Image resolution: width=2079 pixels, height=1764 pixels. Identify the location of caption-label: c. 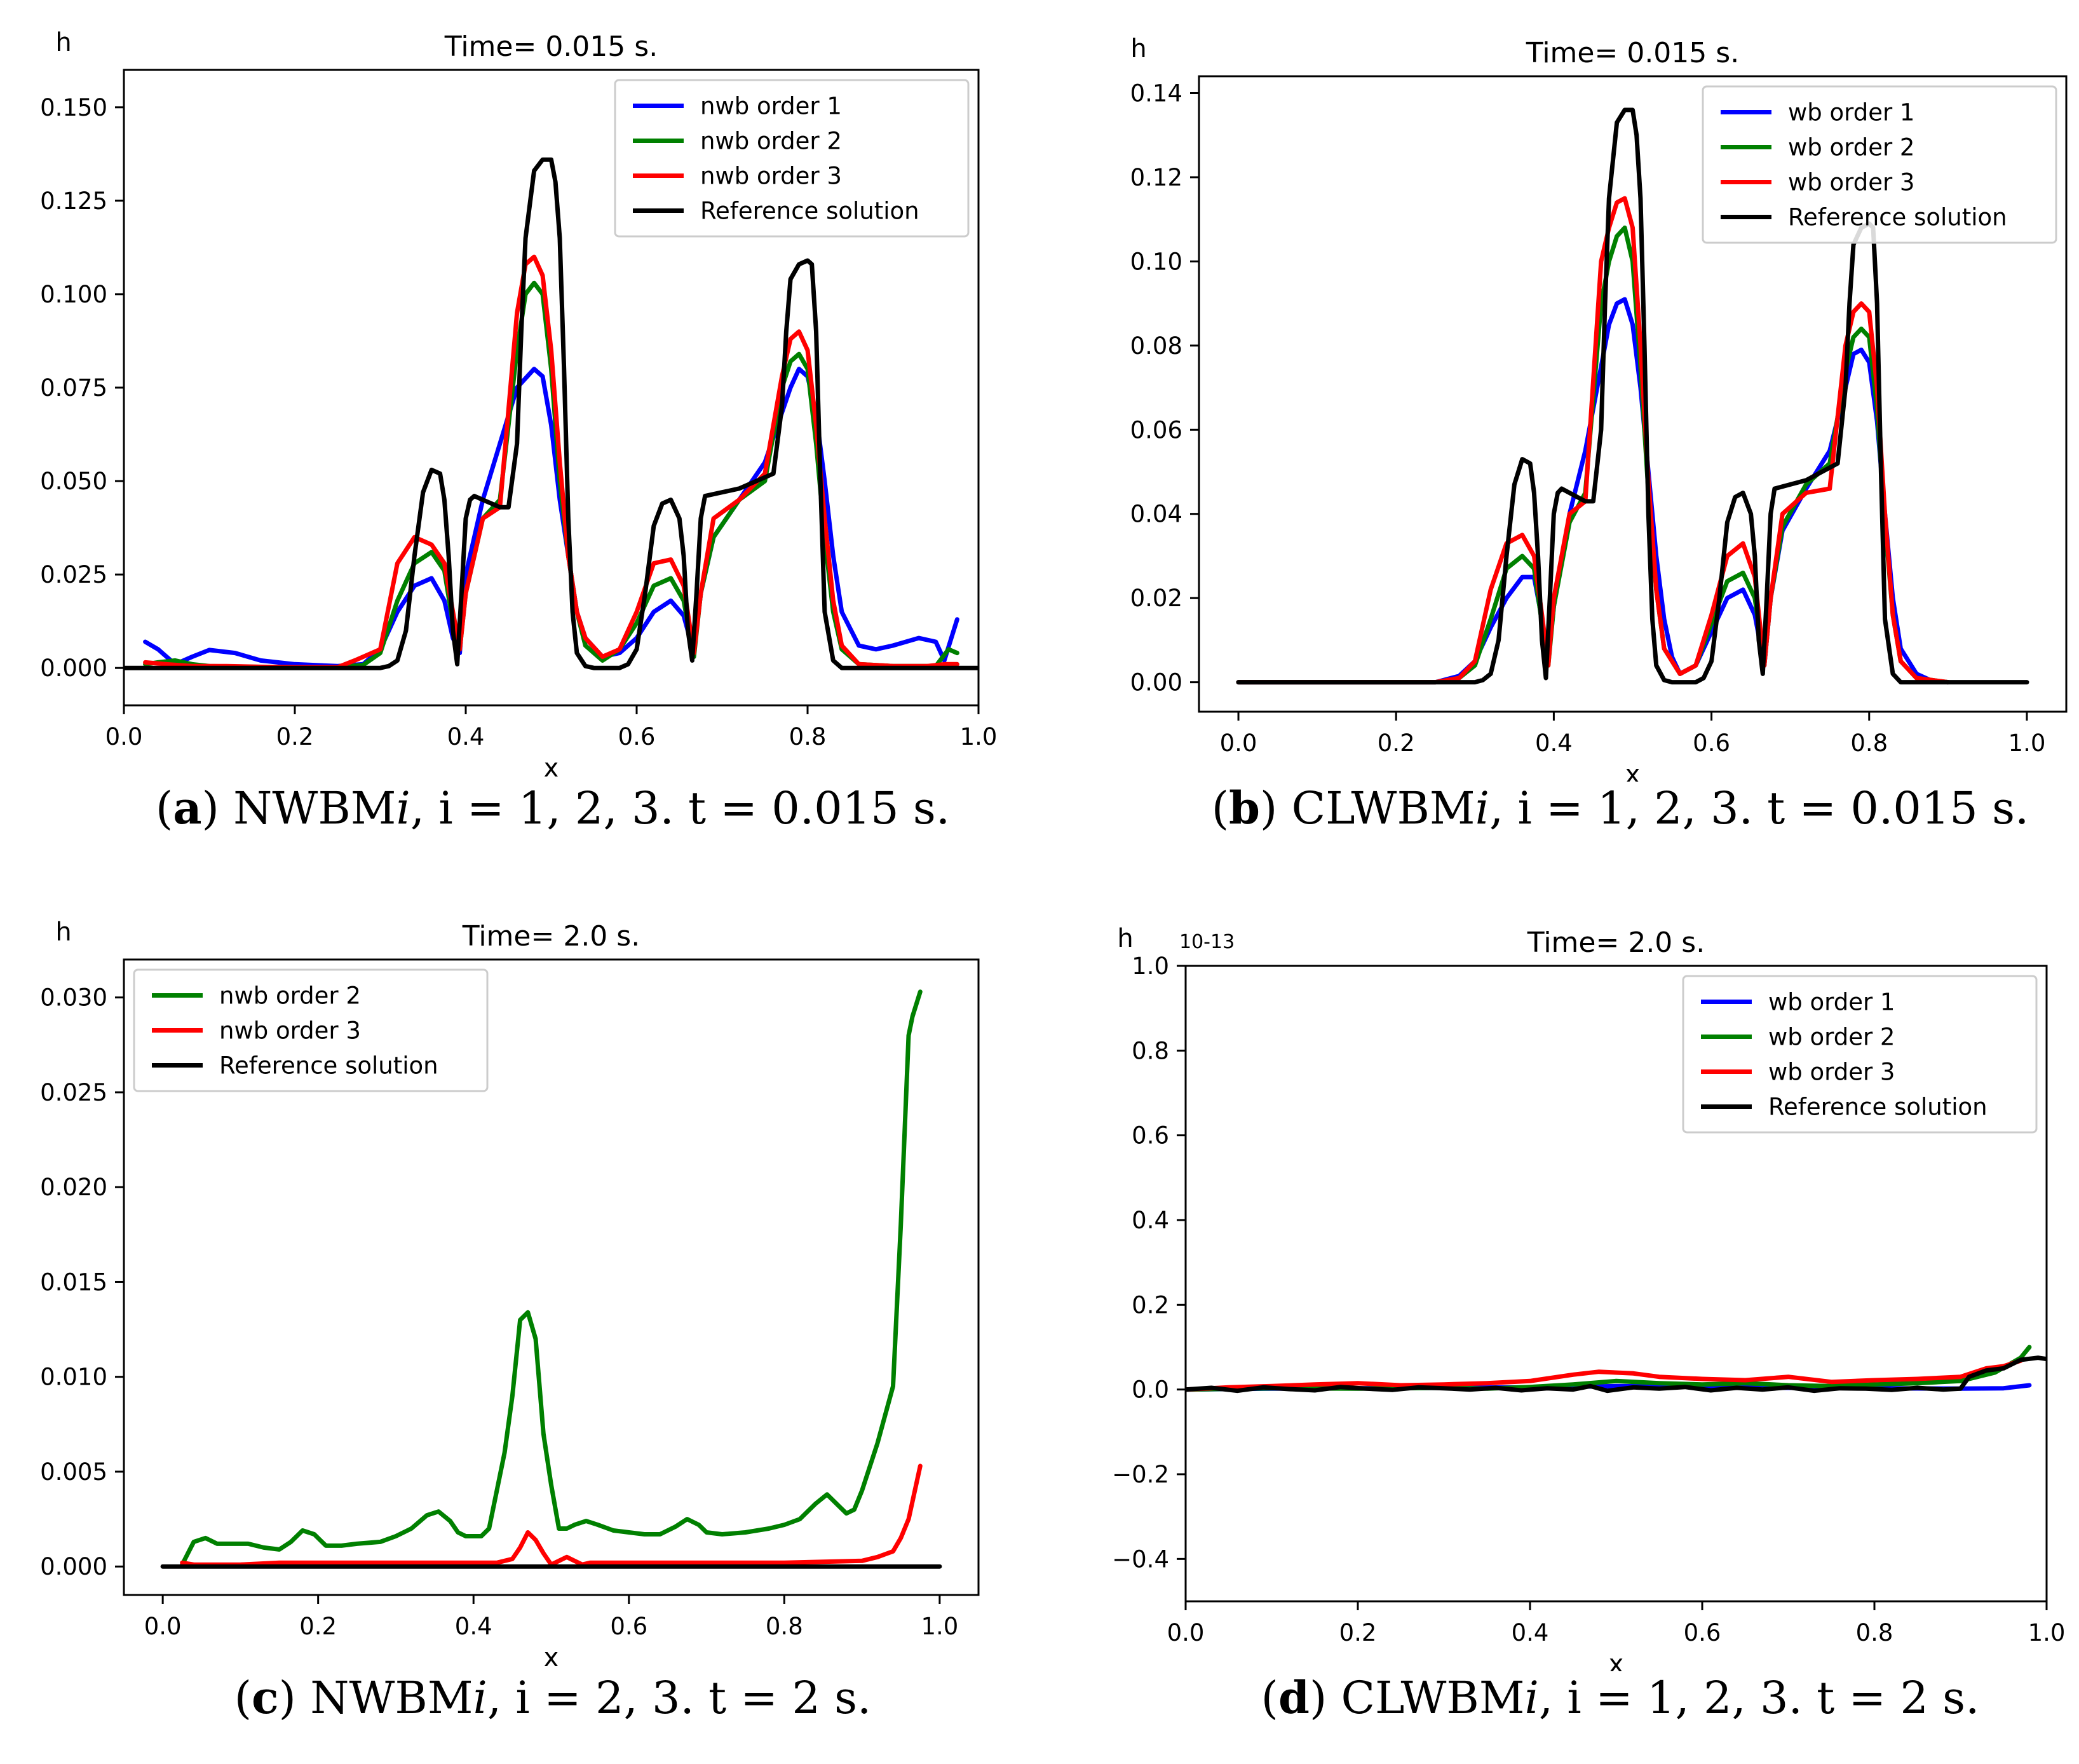
(265, 1697).